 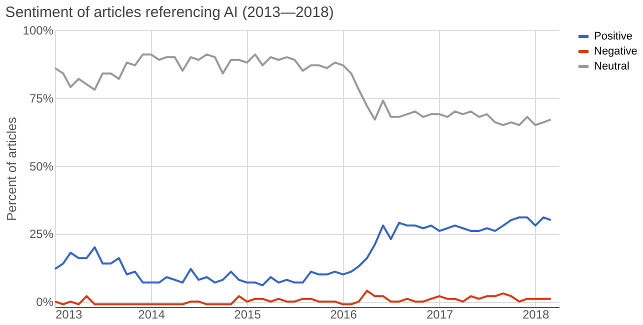 What do you see at coordinates (41, 98) in the screenshot?
I see `y-tick-label: 75%` at bounding box center [41, 98].